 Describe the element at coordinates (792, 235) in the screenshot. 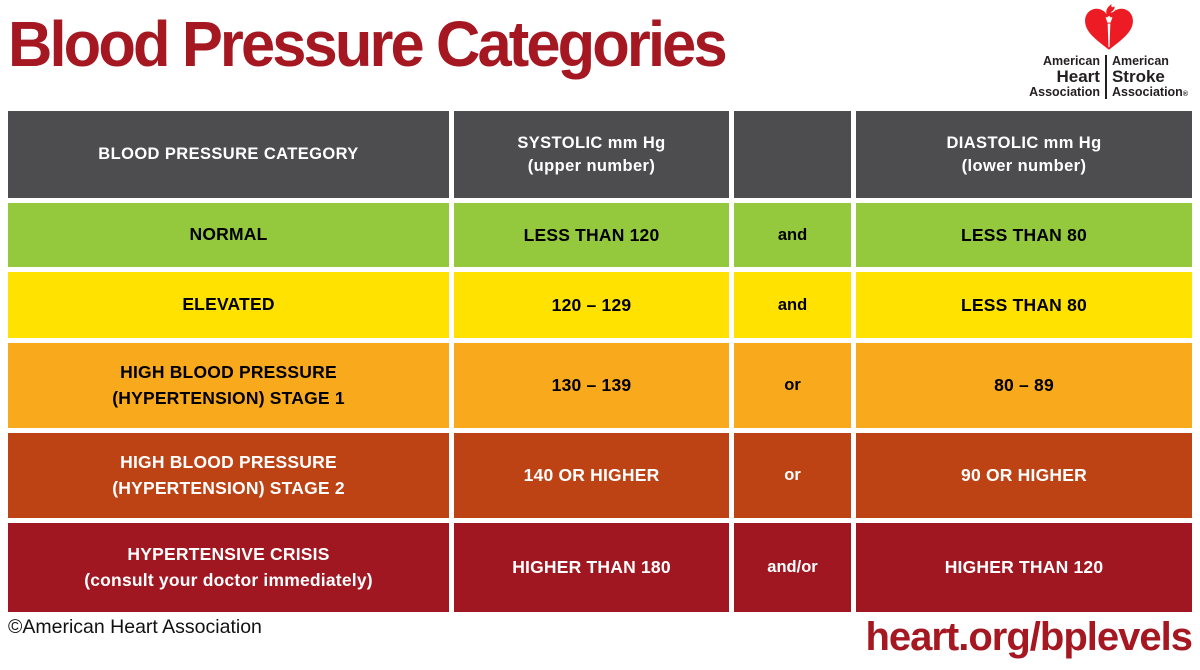

I see `normal-connector-cell: and` at that location.